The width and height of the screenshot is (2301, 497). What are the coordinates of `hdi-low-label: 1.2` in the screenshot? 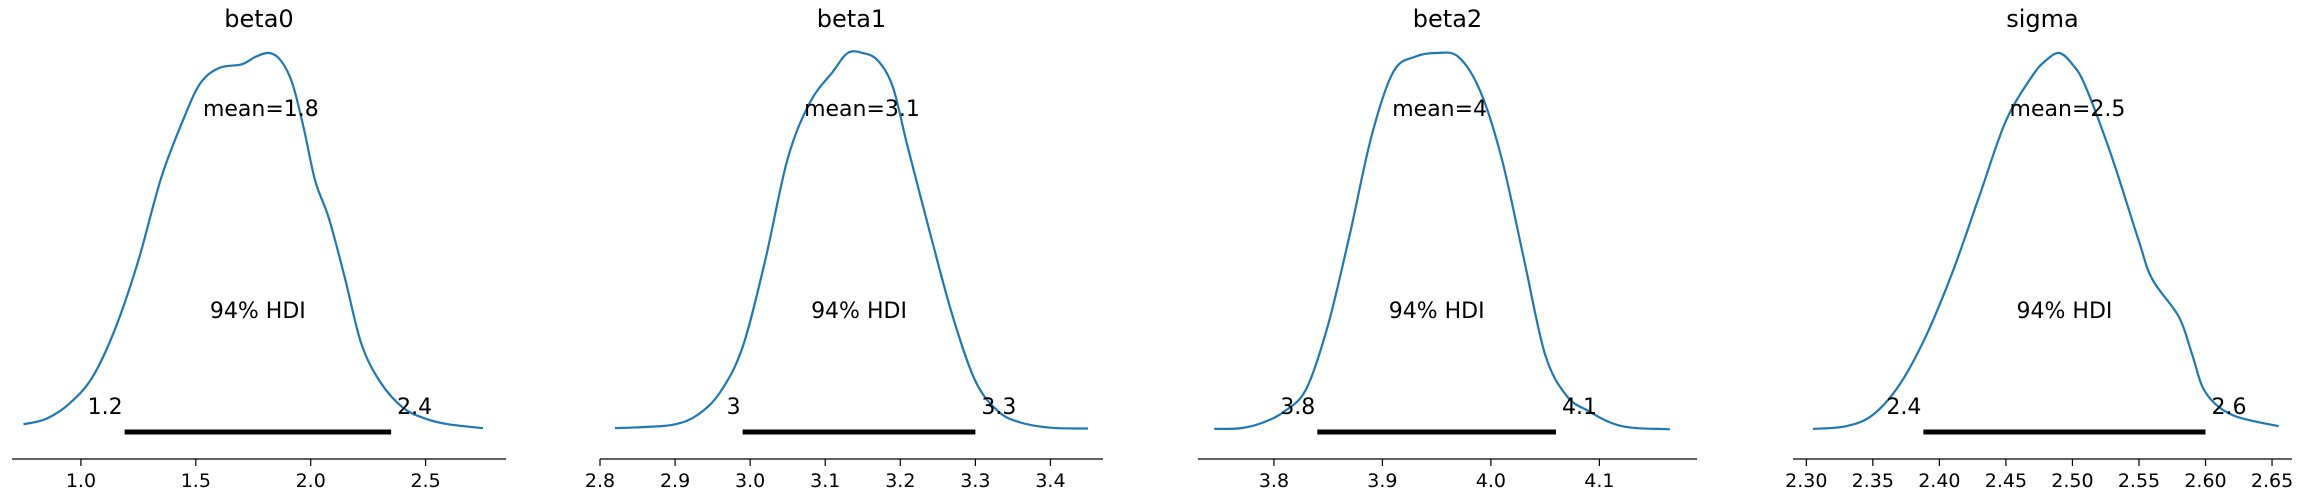 It's located at (105, 407).